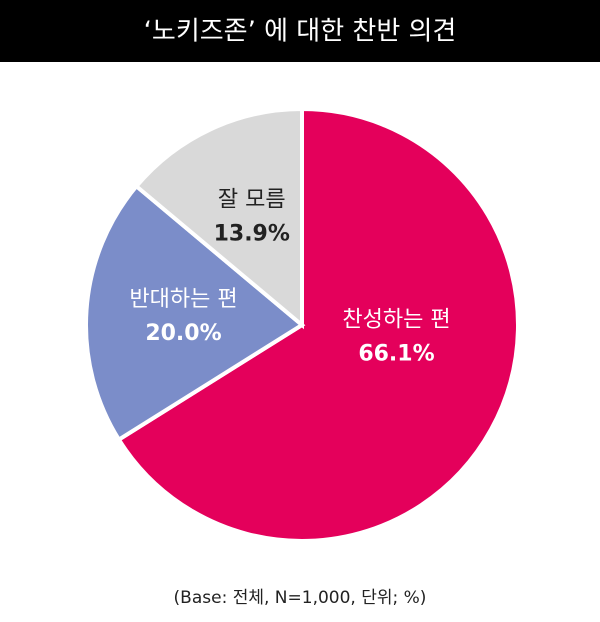 This screenshot has height=622, width=600. What do you see at coordinates (183, 333) in the screenshot?
I see `slice-value: 20.0%` at bounding box center [183, 333].